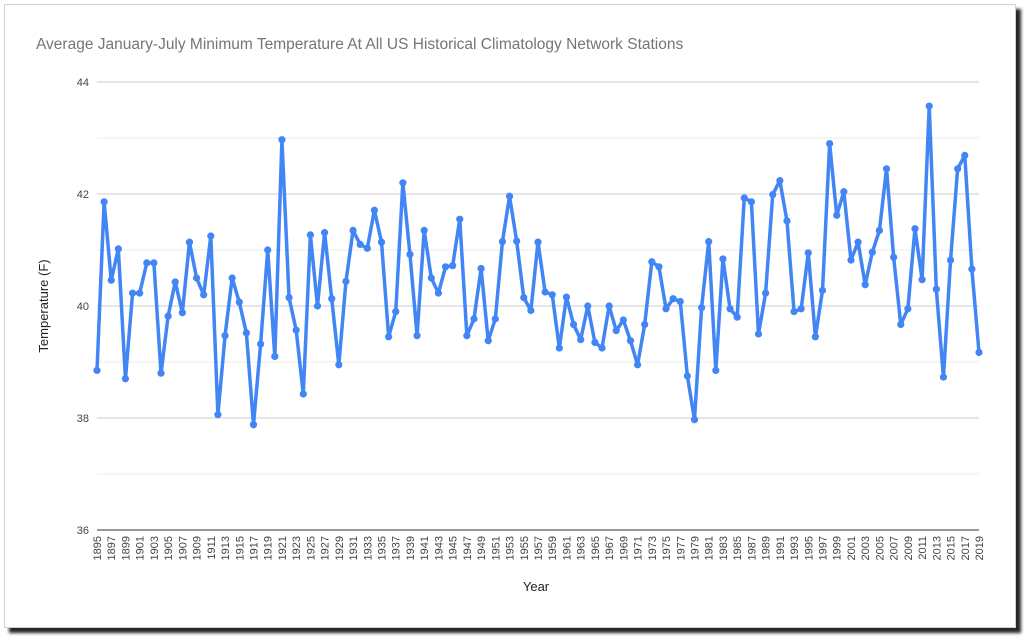  Describe the element at coordinates (439, 548) in the screenshot. I see `x-tick-label: 1943` at that location.